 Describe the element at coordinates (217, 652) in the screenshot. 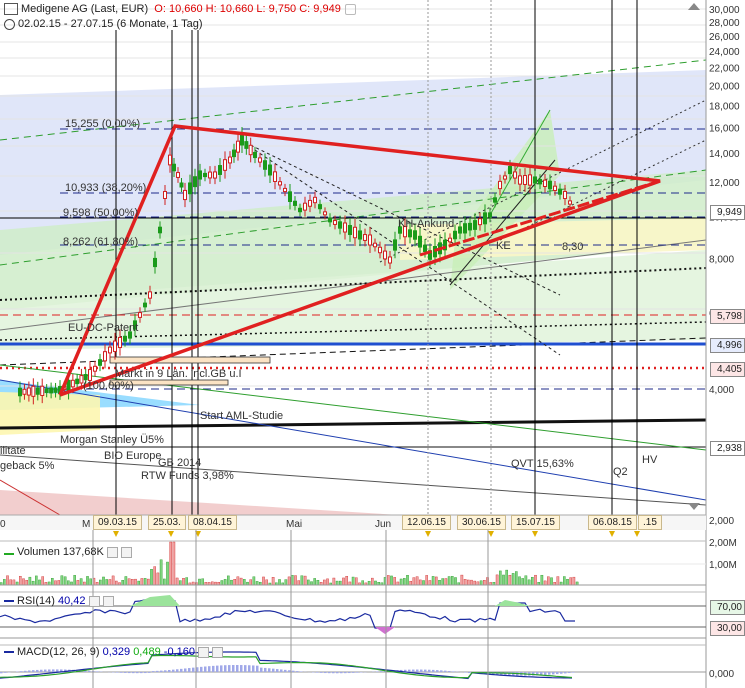

I see `macd-close-icon` at that location.